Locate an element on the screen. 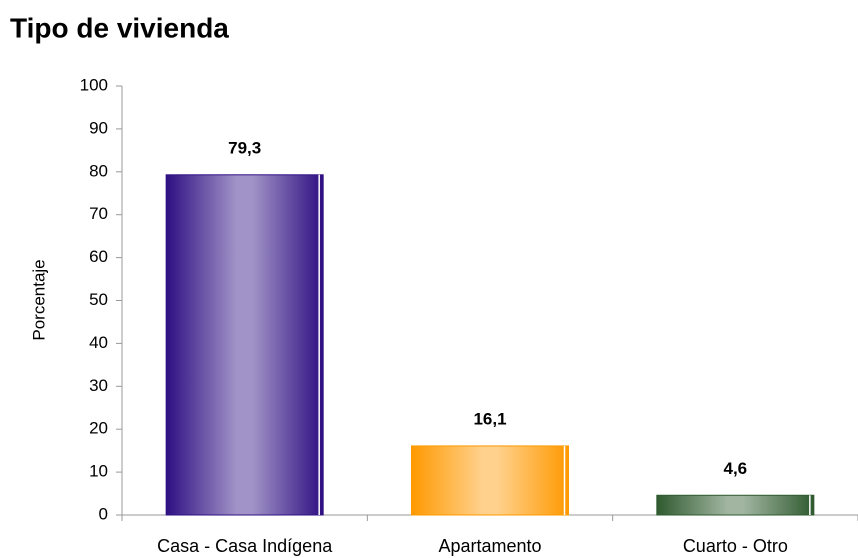 Image resolution: width=858 pixels, height=558 pixels. y-tick-label: 40 is located at coordinates (98, 342).